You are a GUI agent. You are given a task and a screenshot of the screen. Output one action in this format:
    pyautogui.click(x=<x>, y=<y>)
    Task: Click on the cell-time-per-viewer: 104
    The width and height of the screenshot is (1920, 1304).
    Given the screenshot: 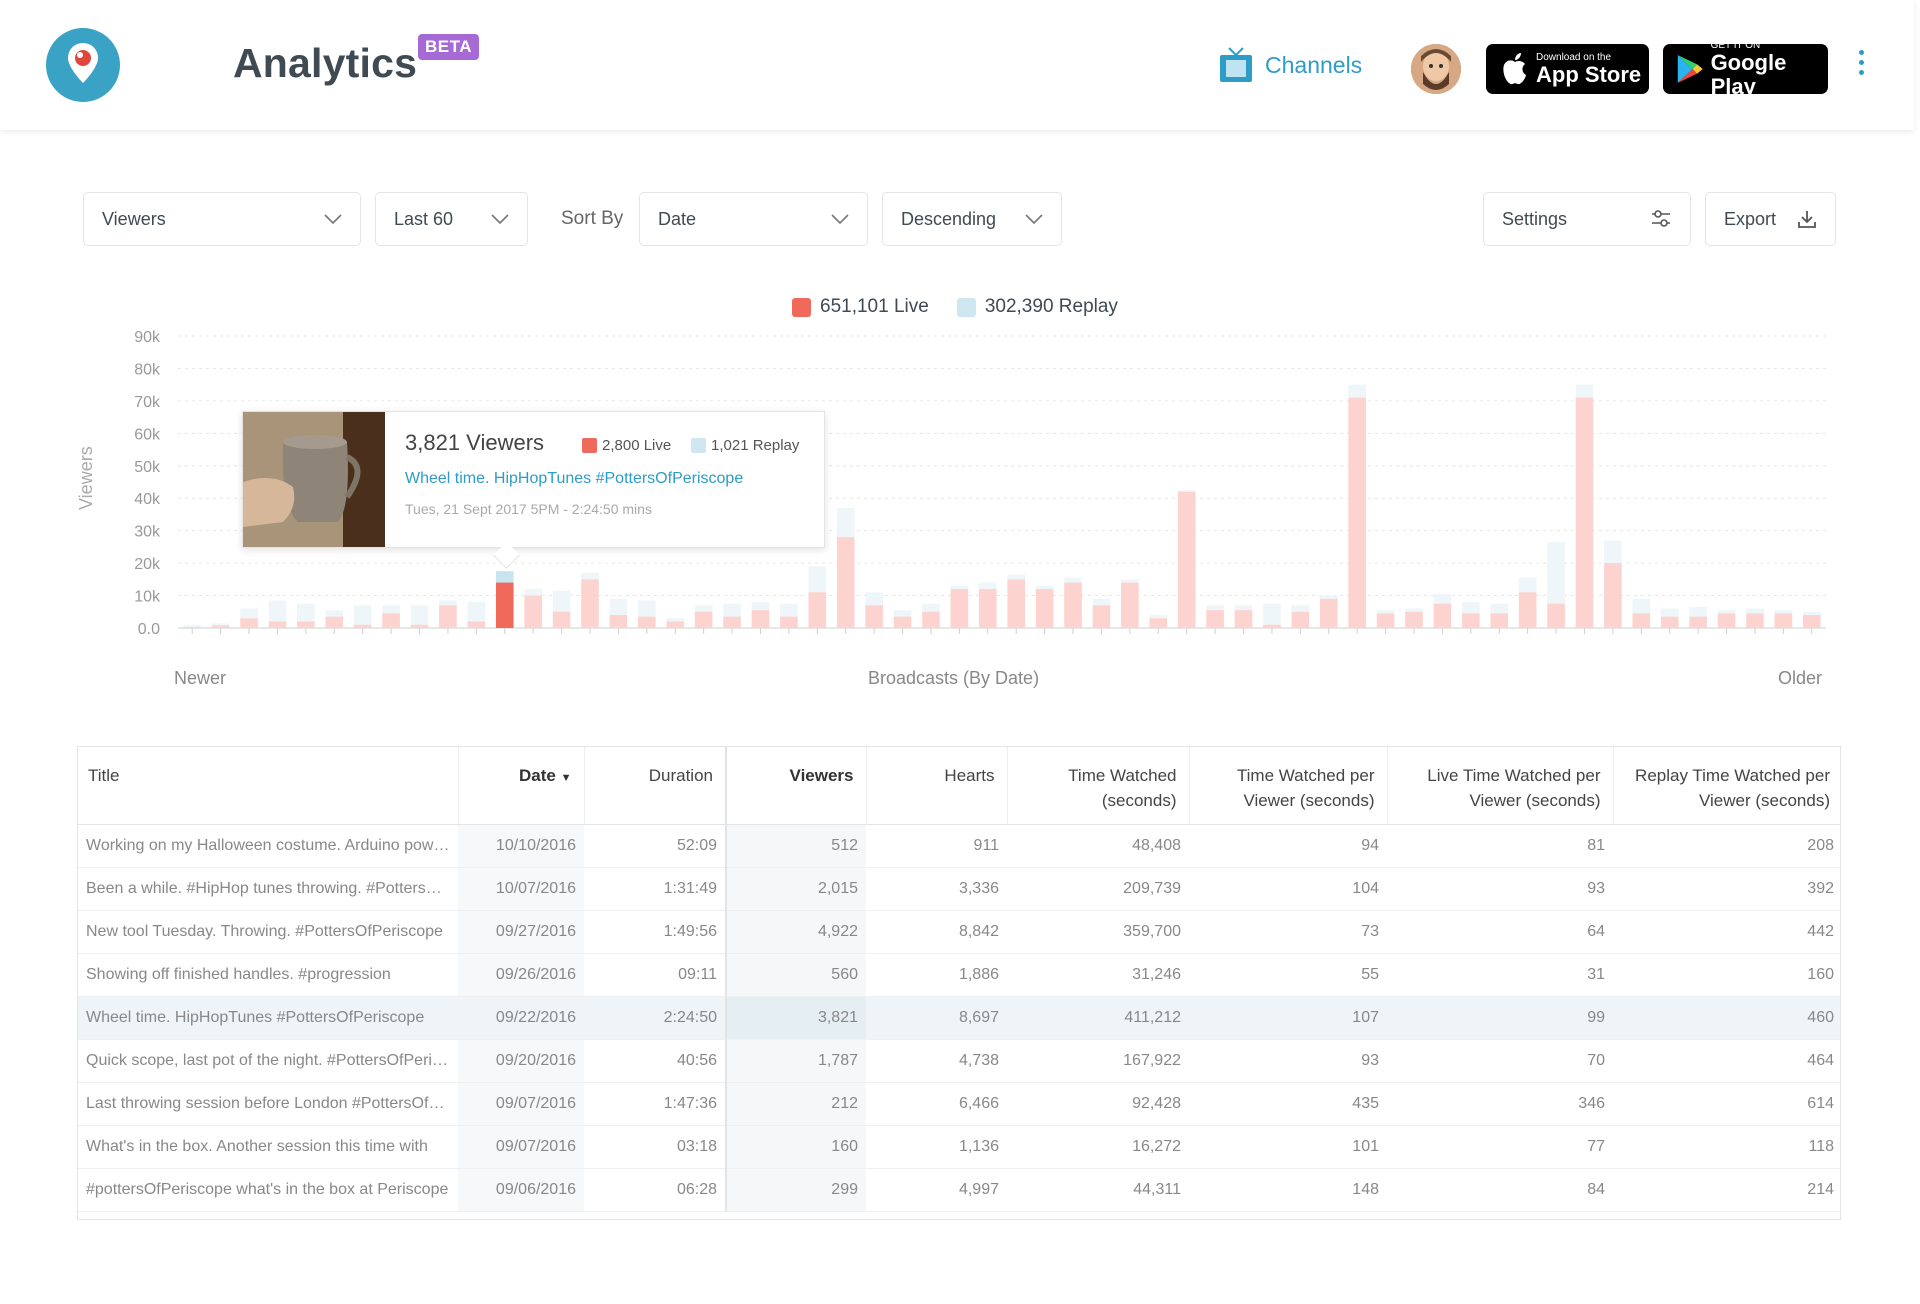 What is the action you would take?
    pyautogui.click(x=1288, y=889)
    